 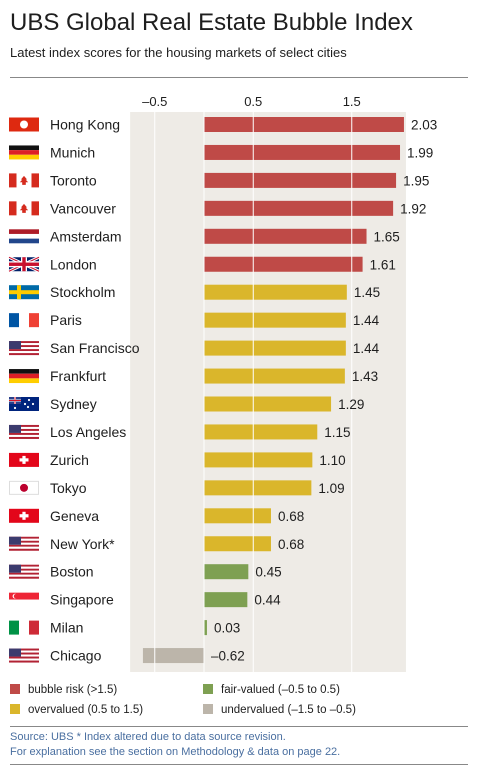 What do you see at coordinates (424, 125) in the screenshot?
I see `value-label: 2.03` at bounding box center [424, 125].